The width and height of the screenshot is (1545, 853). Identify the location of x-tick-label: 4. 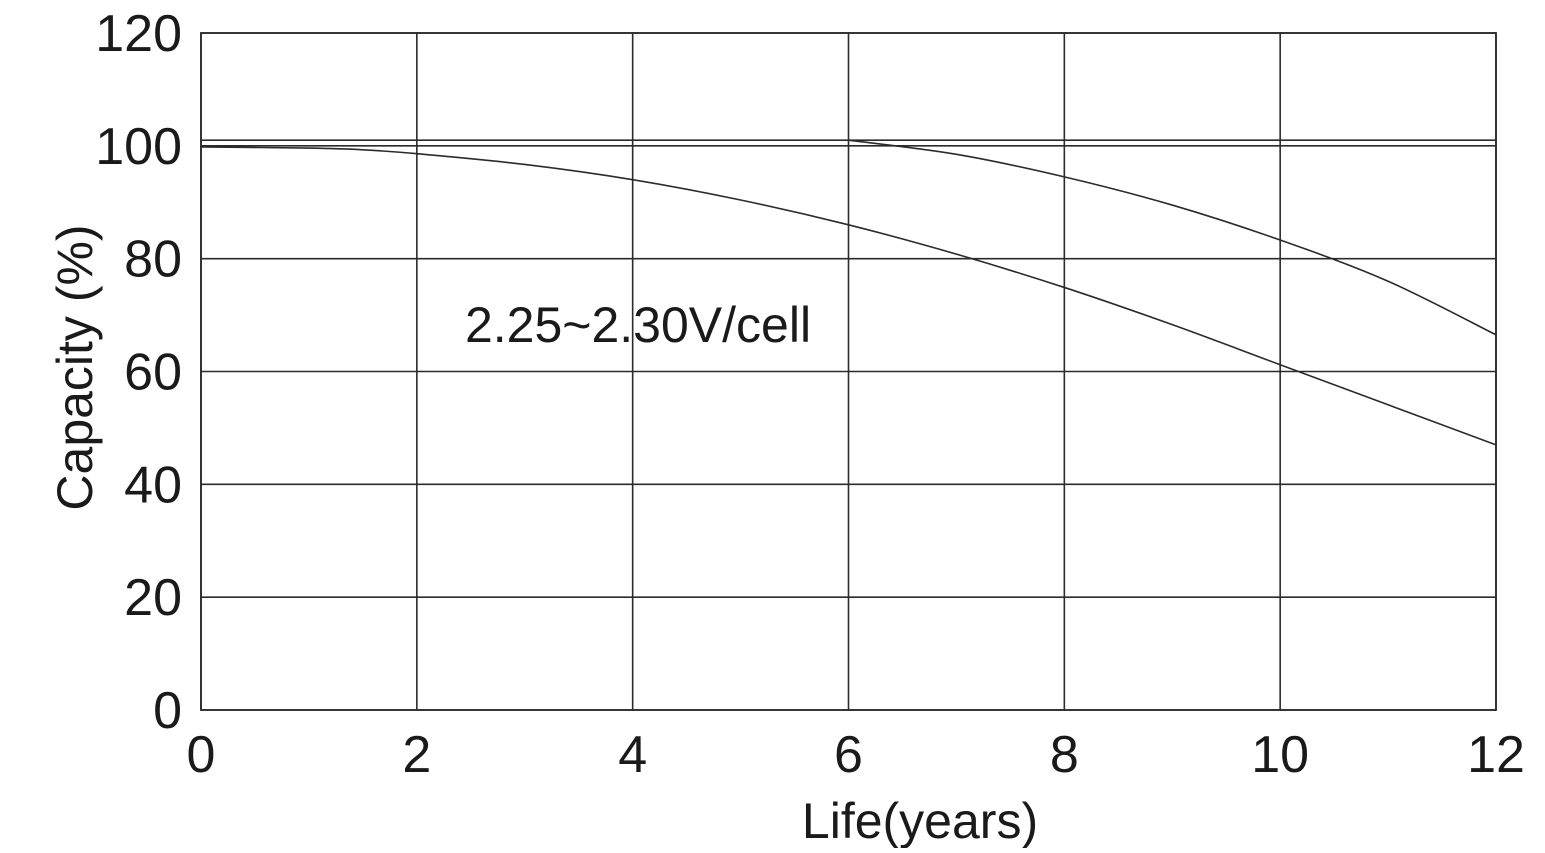
(632, 755).